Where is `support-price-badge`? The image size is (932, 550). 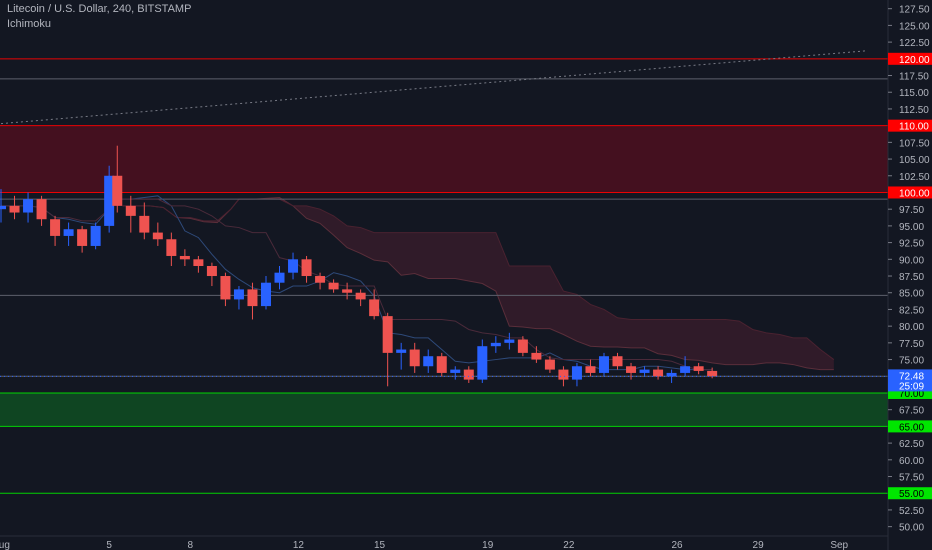
support-price-badge is located at coordinates (910, 426).